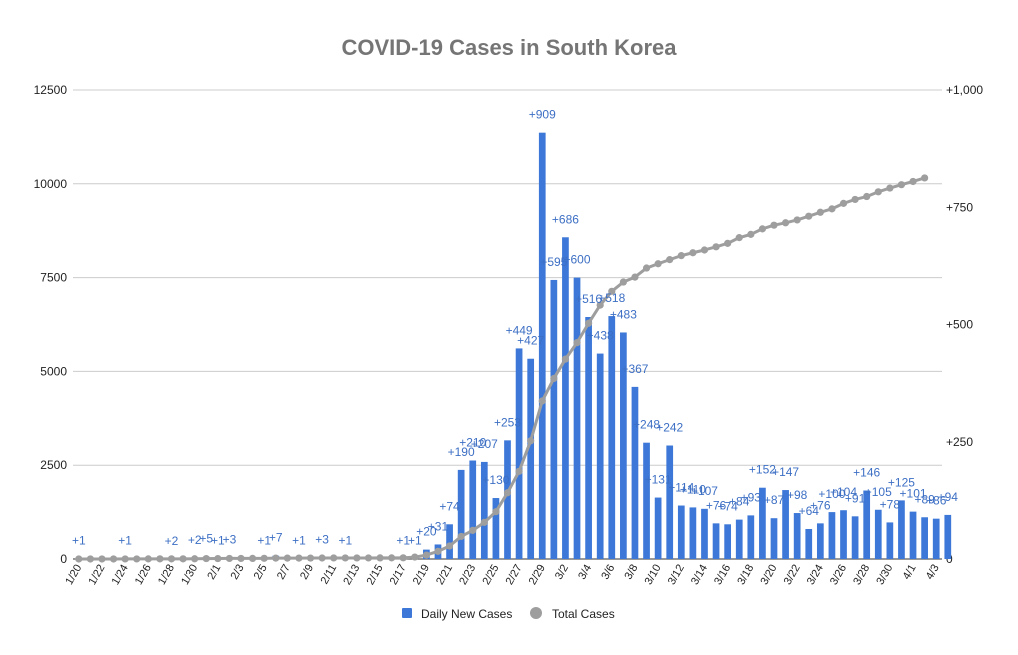 The height and width of the screenshot is (655, 1018). What do you see at coordinates (120, 575) in the screenshot?
I see `x-tick-label: 1/24` at bounding box center [120, 575].